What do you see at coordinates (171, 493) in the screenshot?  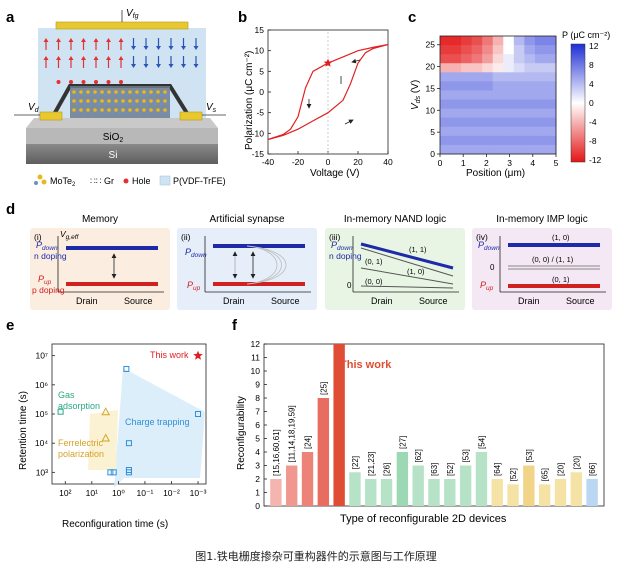 I see `x-tick-label: 10⁻²` at bounding box center [171, 493].